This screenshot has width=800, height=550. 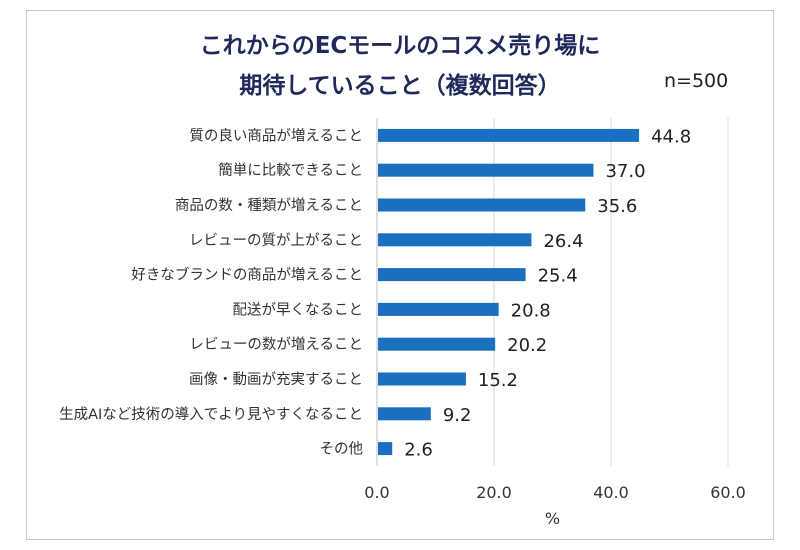 I want to click on value-label-8: 9.2, so click(x=457, y=415).